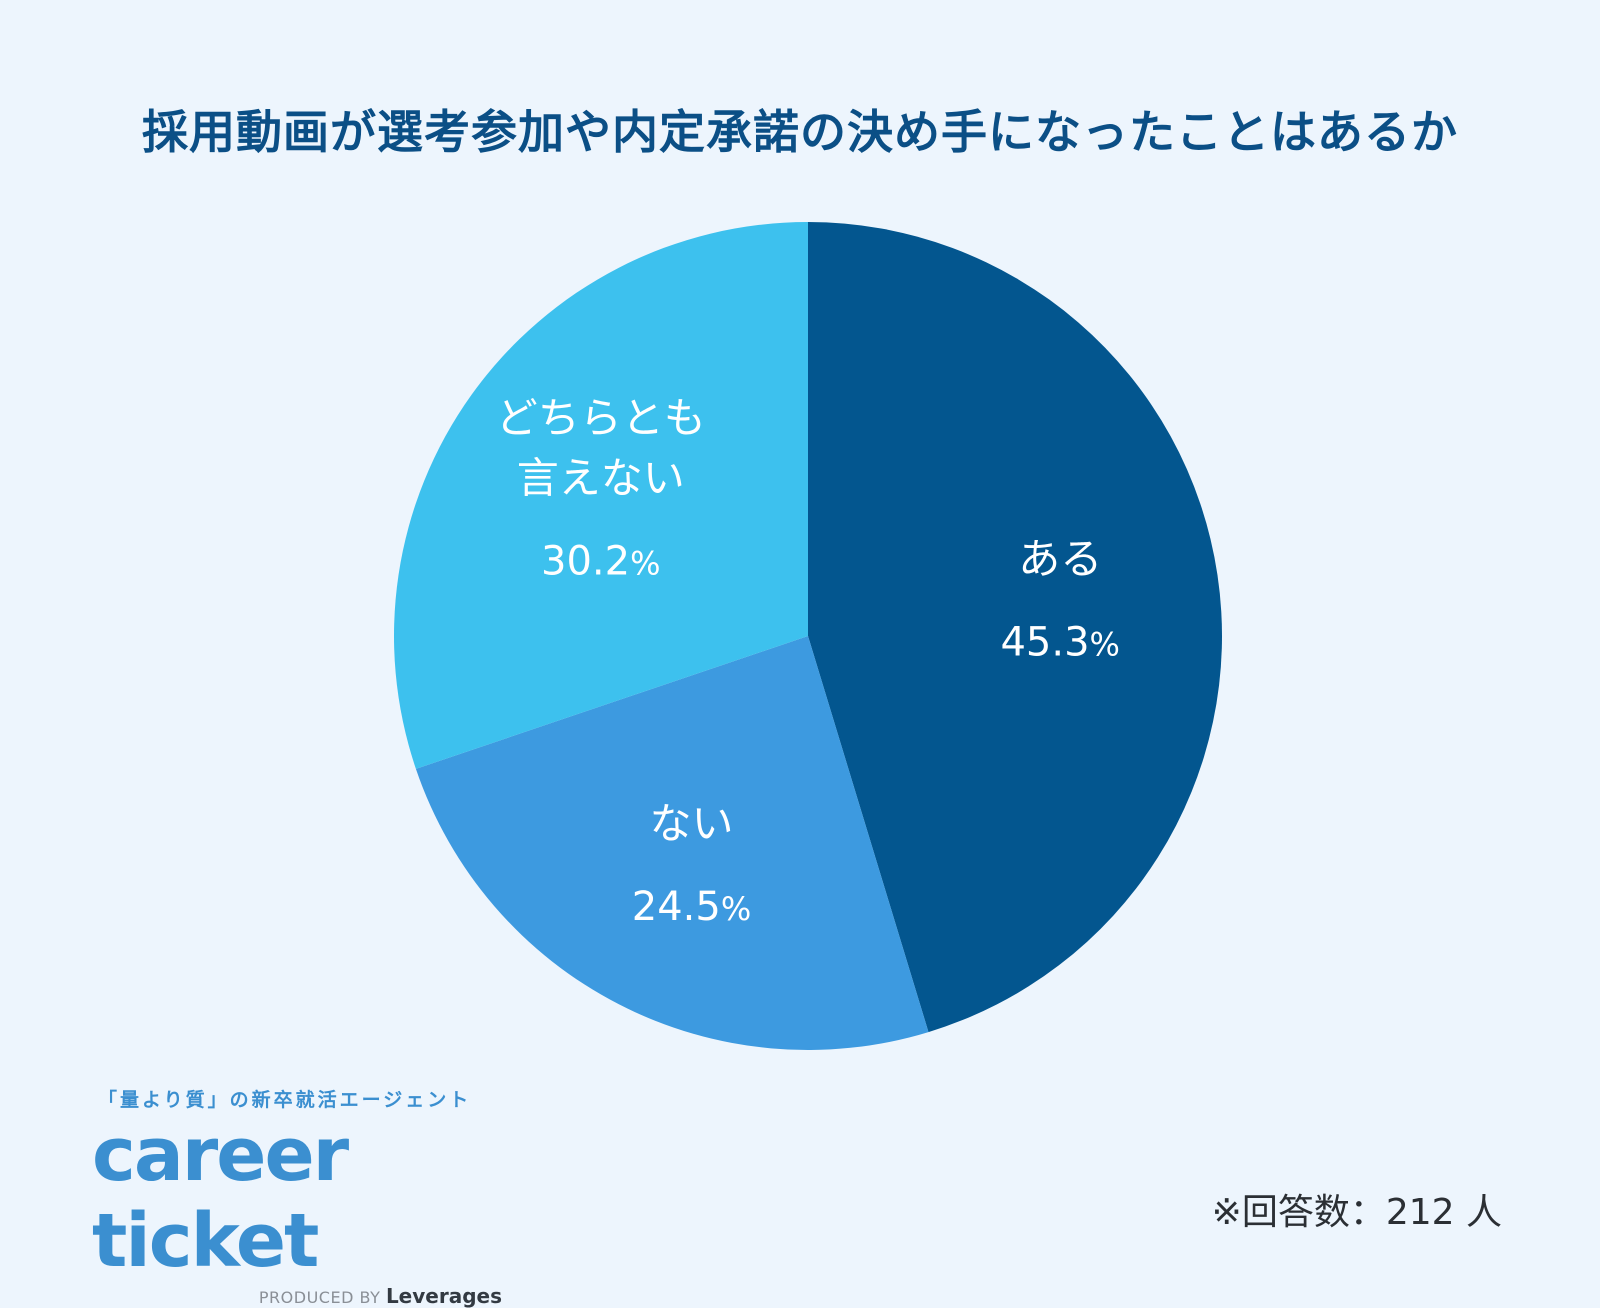 This screenshot has height=1308, width=1600. Describe the element at coordinates (692, 823) in the screenshot. I see `slice-label-nai: ない` at that location.